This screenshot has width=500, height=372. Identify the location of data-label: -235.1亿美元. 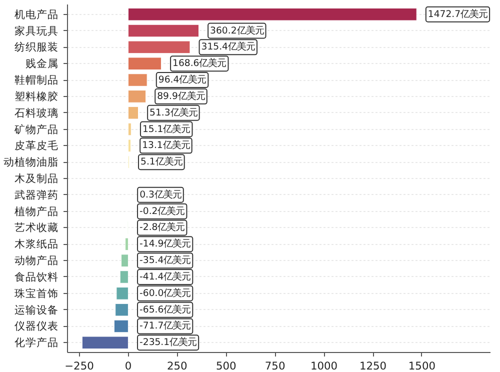
(168, 342).